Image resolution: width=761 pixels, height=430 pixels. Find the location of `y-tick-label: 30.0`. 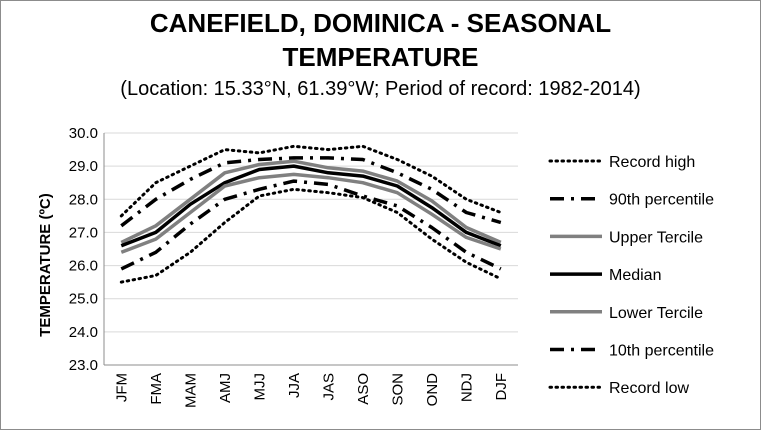

y-tick-label: 30.0 is located at coordinates (83, 133).